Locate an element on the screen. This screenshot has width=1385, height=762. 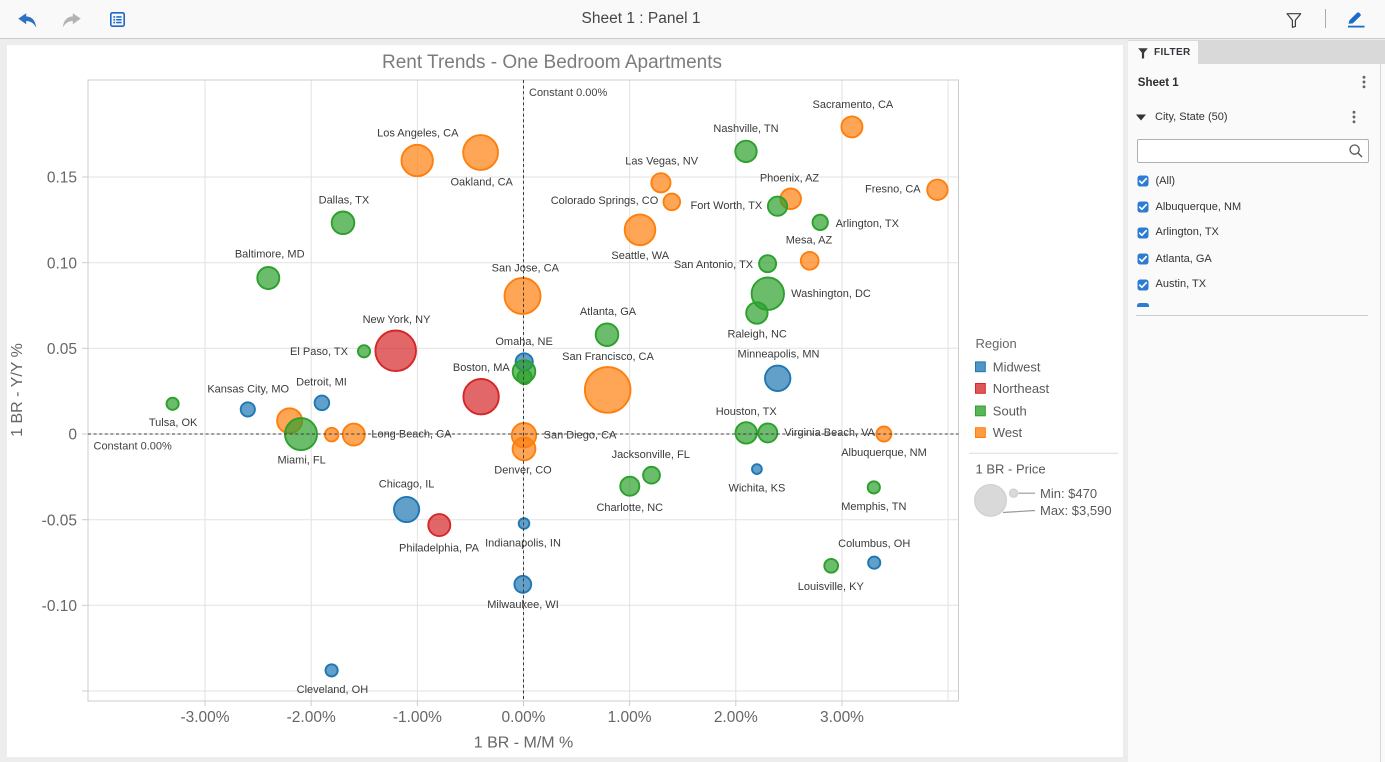
svg-text: Cleveland, OH is located at coordinates (333, 690).